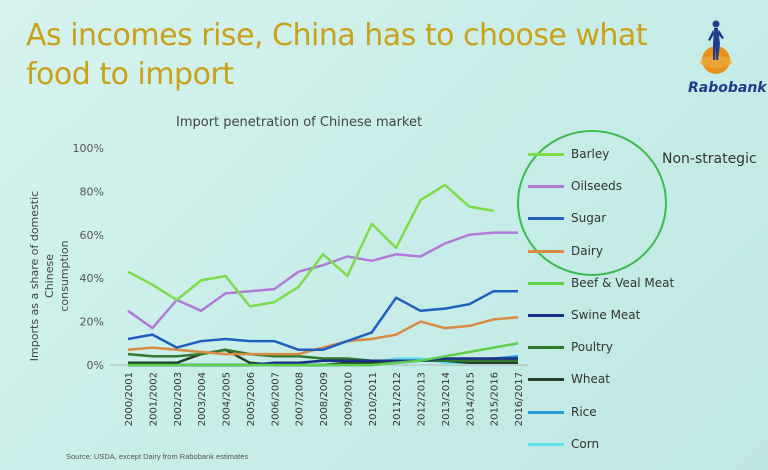 The image size is (768, 470). What do you see at coordinates (470, 399) in the screenshot?
I see `x-tick-label: 2014/2015` at bounding box center [470, 399].